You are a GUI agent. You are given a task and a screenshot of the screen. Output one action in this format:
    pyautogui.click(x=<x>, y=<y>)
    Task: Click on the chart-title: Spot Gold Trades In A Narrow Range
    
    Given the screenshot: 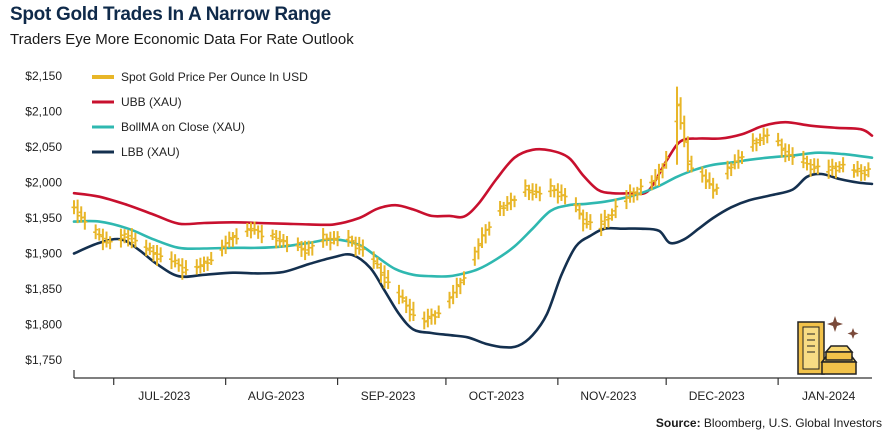 What is the action you would take?
    pyautogui.click(x=170, y=14)
    